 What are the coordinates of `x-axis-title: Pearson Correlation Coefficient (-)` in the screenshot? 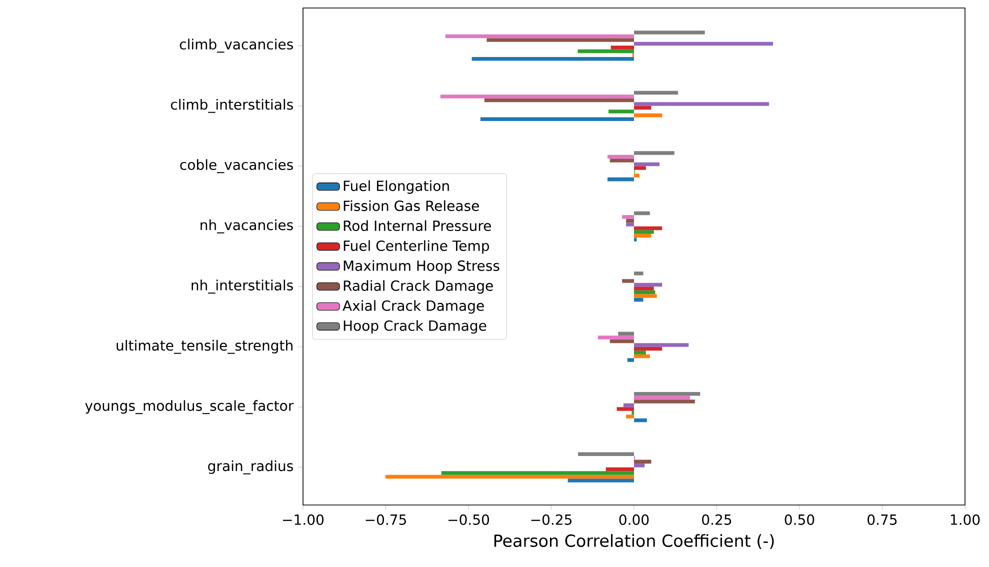 It's located at (634, 541).